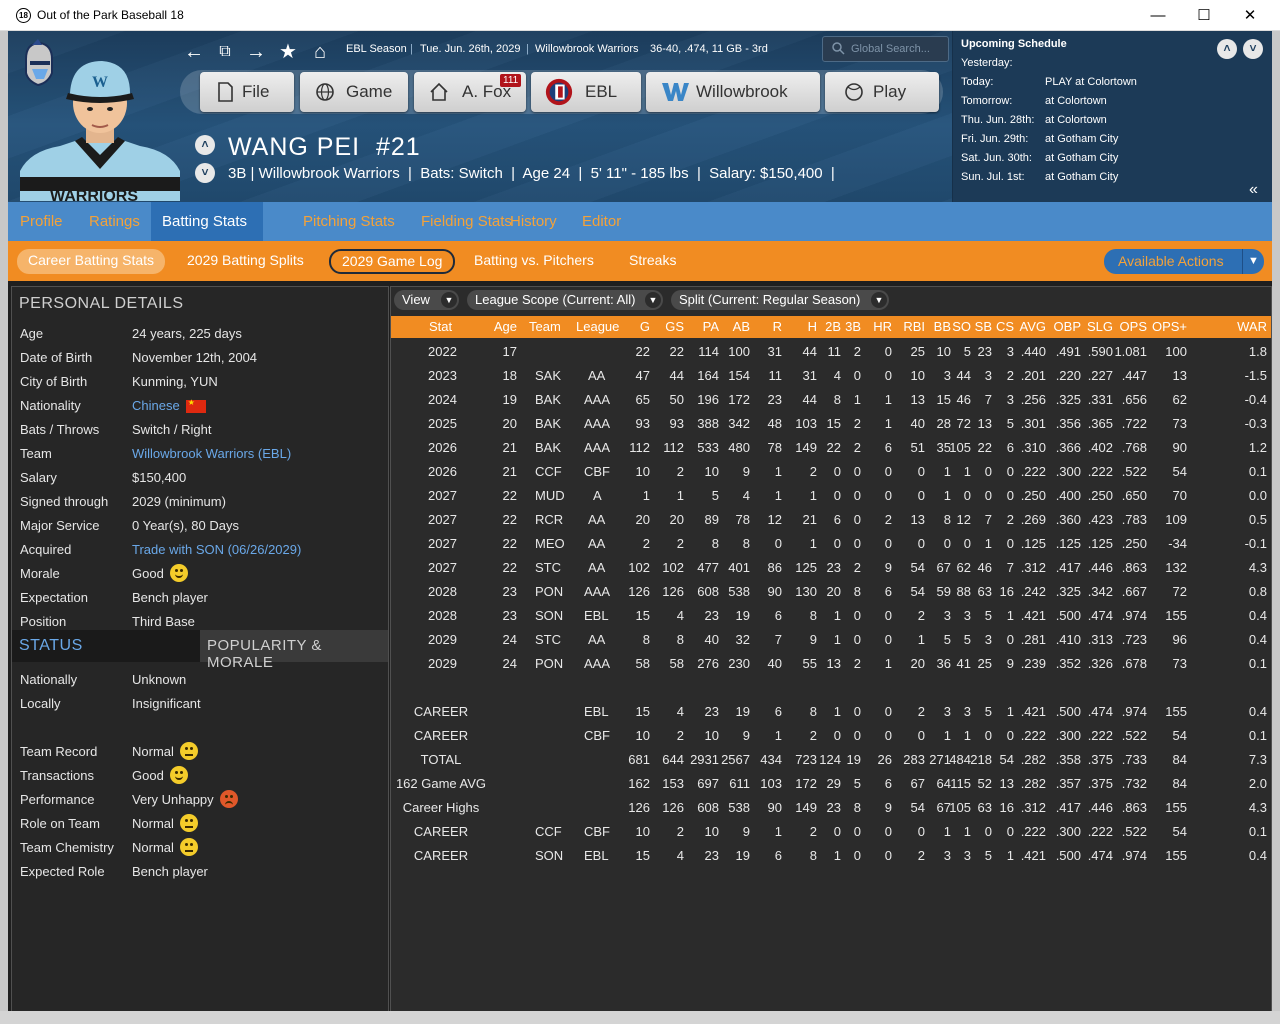  Describe the element at coordinates (49, 679) in the screenshot. I see `status-label: Nationally` at that location.